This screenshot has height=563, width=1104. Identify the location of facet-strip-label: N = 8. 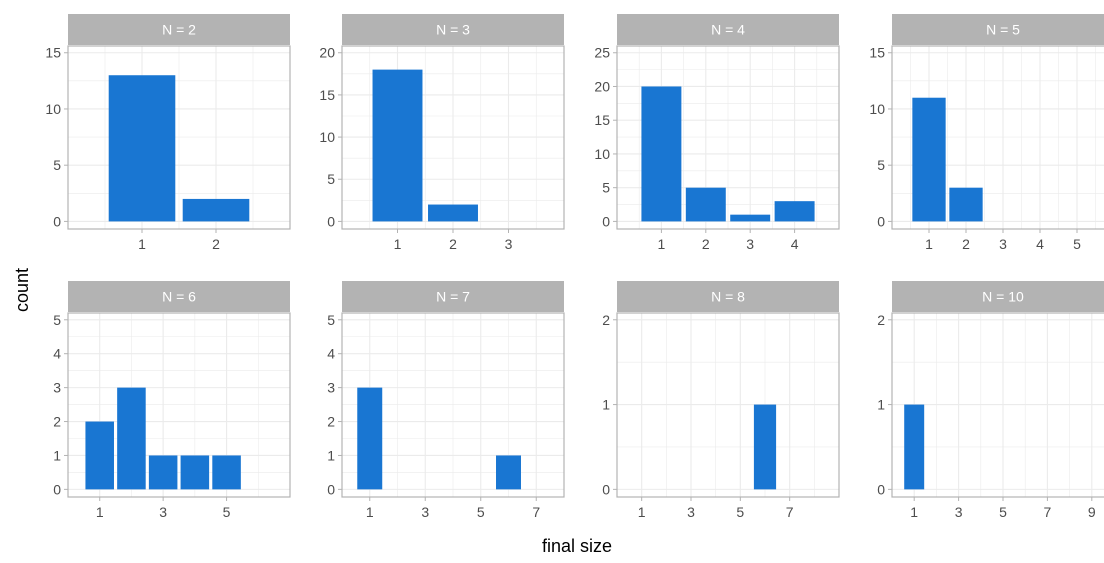
(728, 297).